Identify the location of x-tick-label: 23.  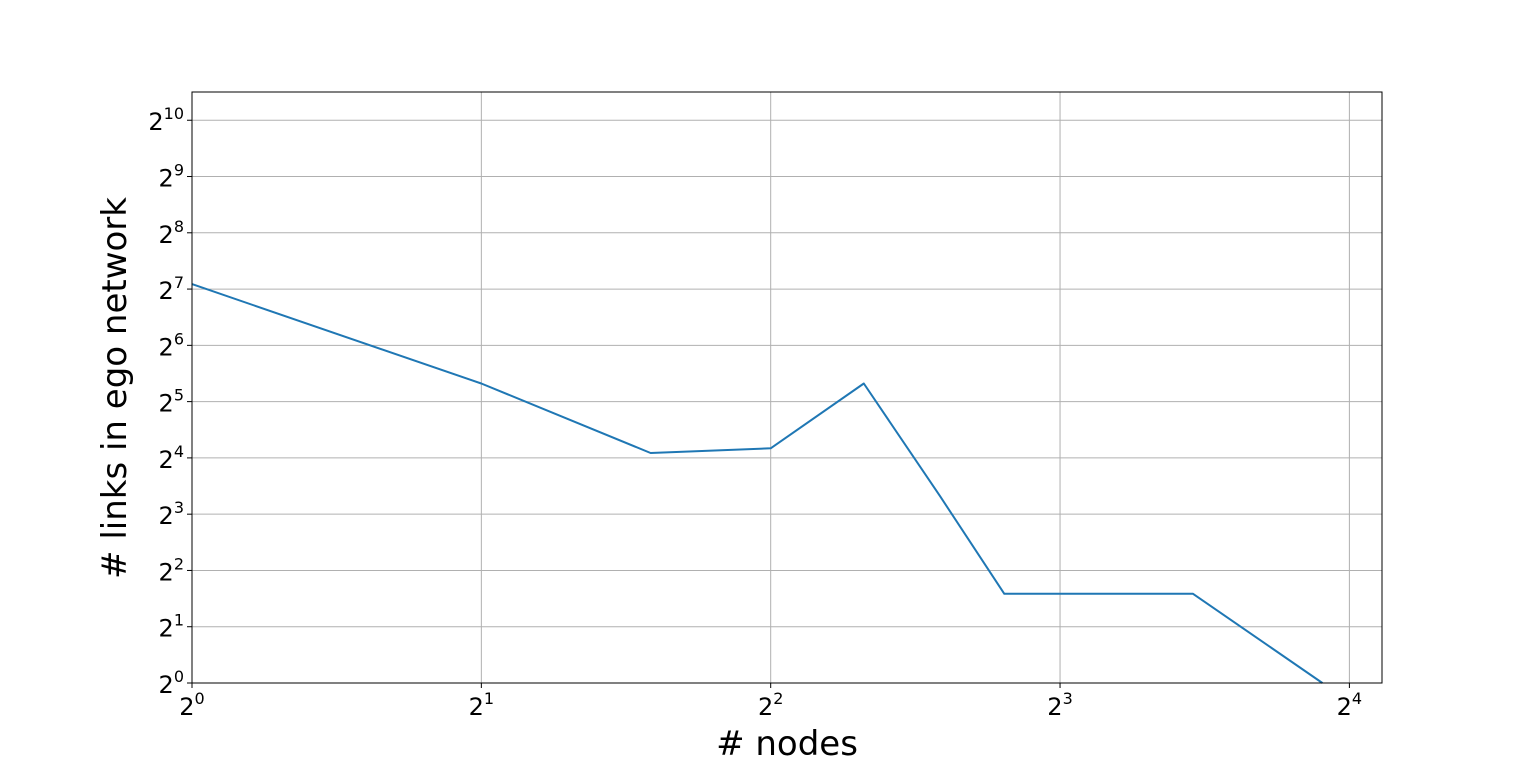
(1059, 705).